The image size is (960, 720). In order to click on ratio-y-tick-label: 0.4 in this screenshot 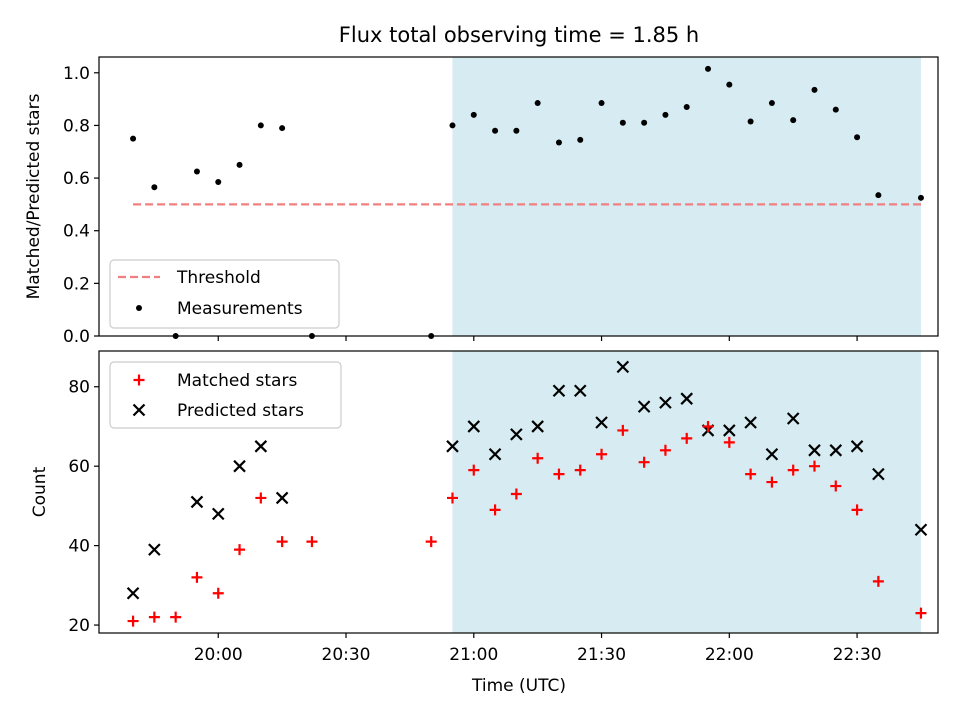, I will do `click(76, 232)`.